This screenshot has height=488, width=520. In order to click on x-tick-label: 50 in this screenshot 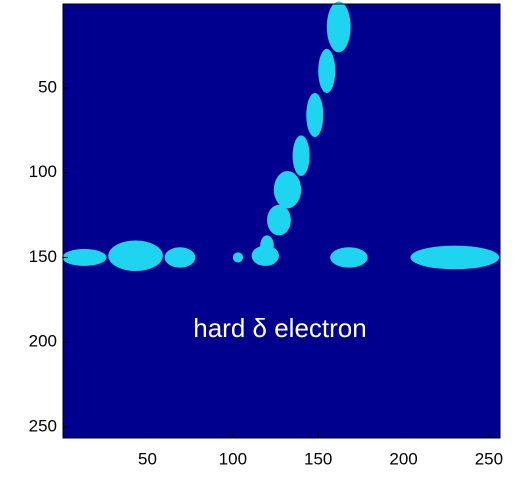, I will do `click(147, 458)`.